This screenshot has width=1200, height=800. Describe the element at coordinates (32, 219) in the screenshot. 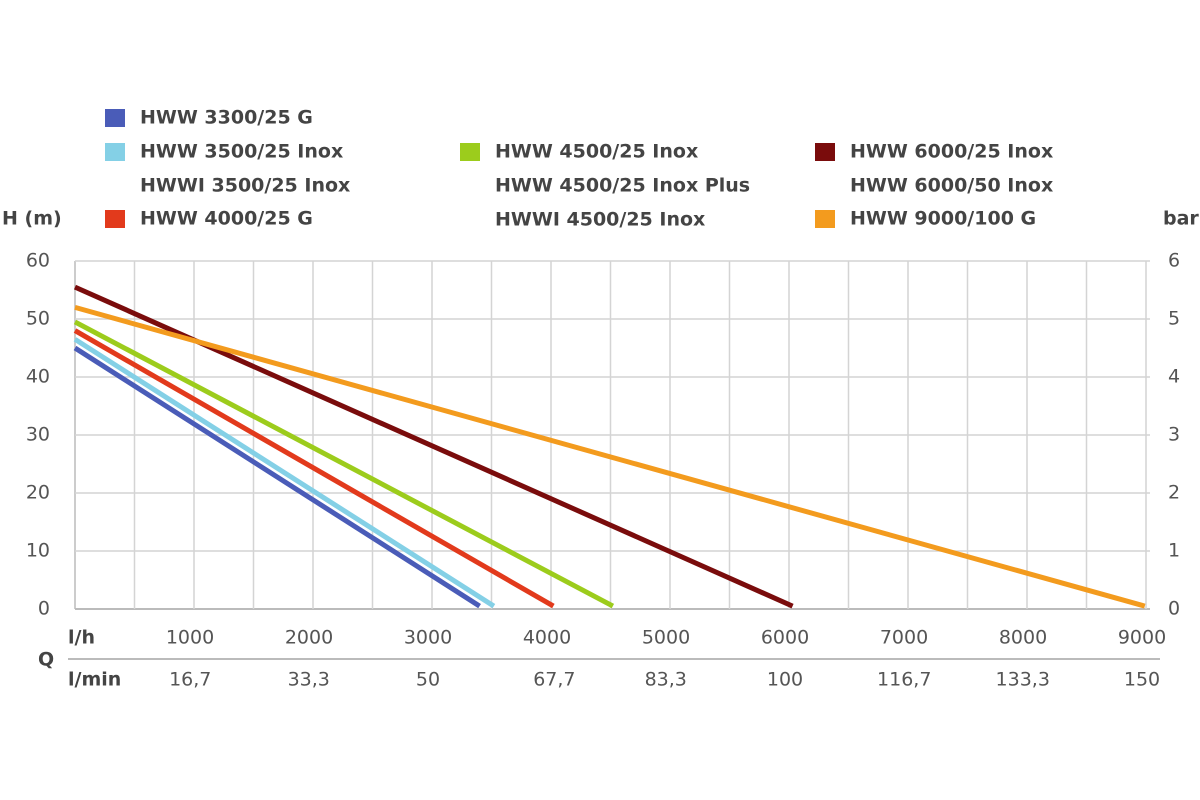

I see `y-axis-label: H (m)` at that location.